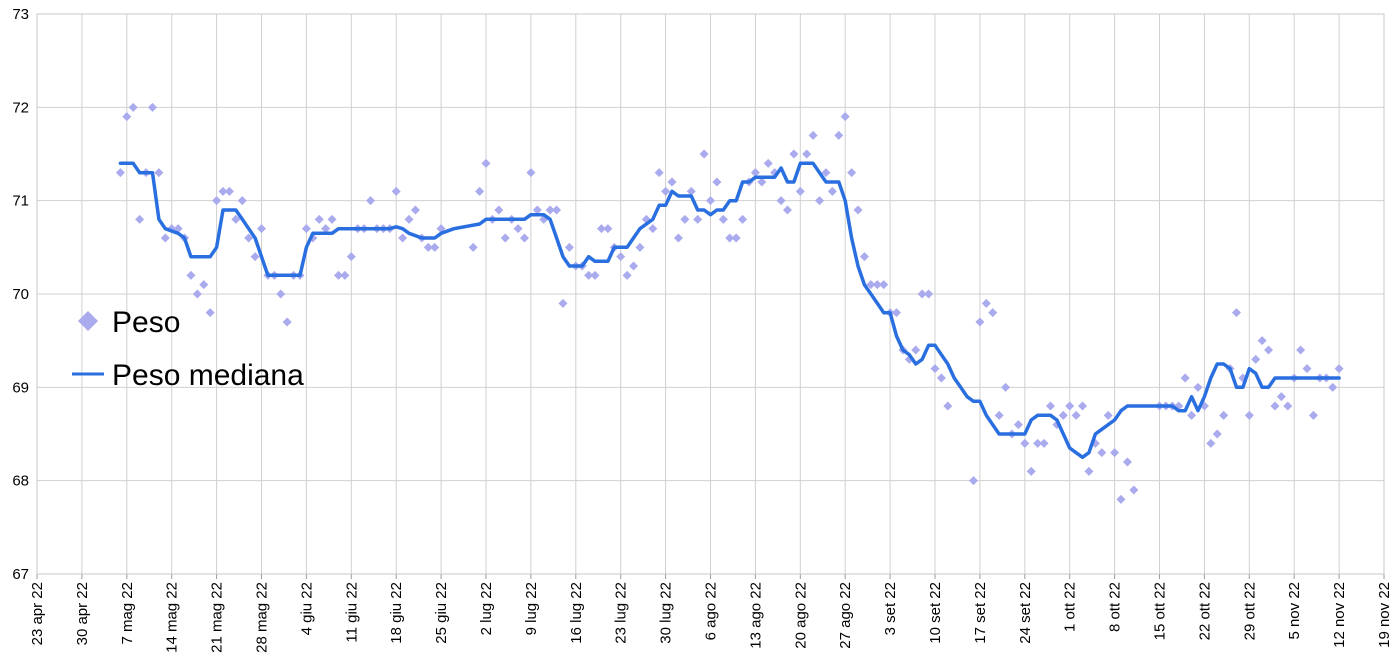 This screenshot has width=1400, height=666. Describe the element at coordinates (20, 574) in the screenshot. I see `y-tick-label: 67` at that location.